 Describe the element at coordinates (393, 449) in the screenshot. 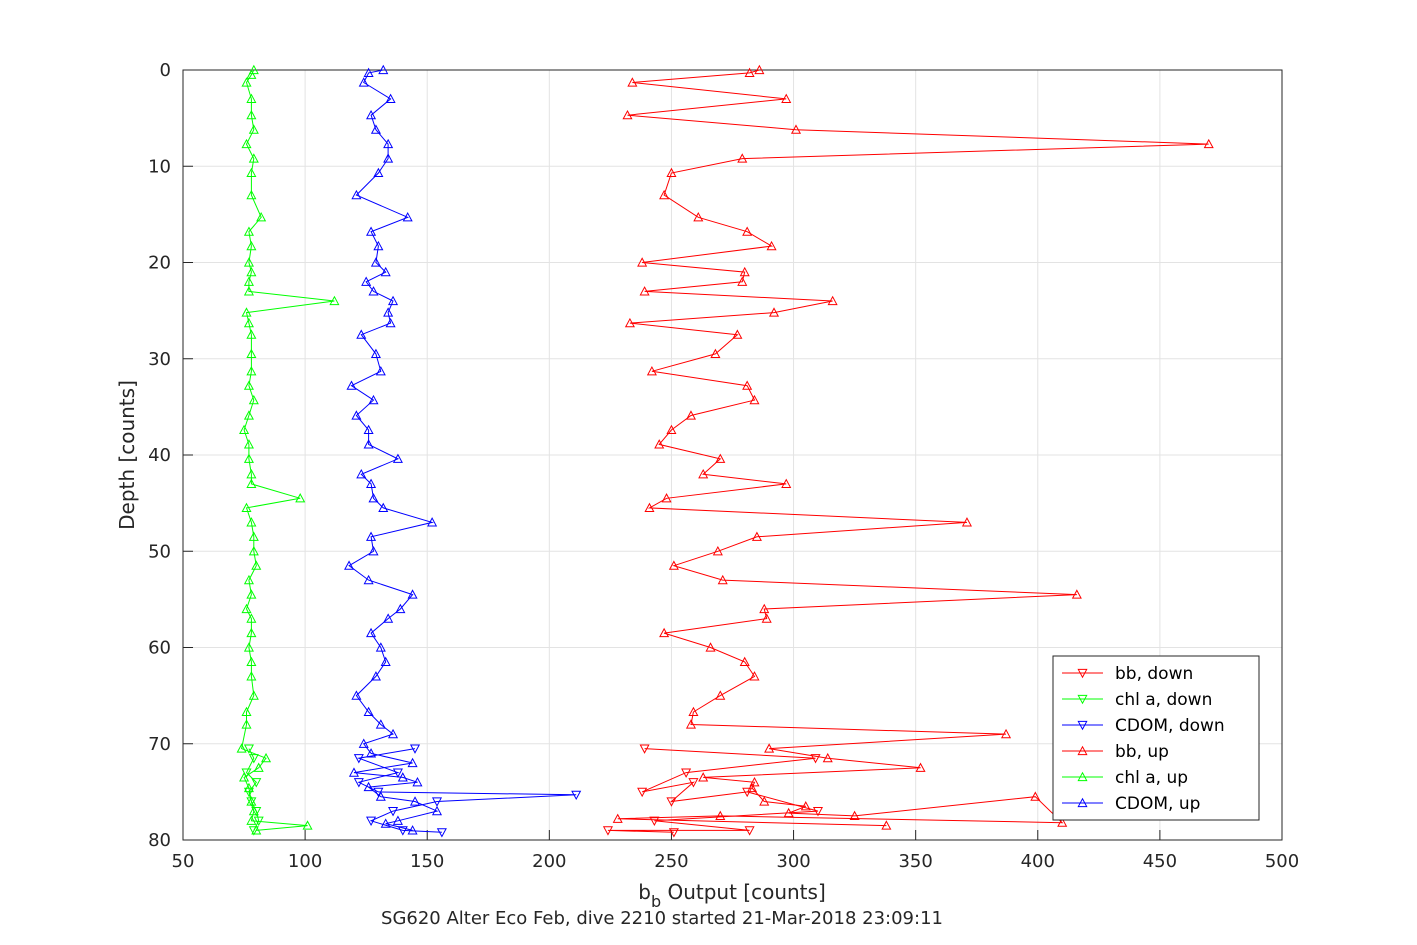

I see `series-cdom-up` at that location.